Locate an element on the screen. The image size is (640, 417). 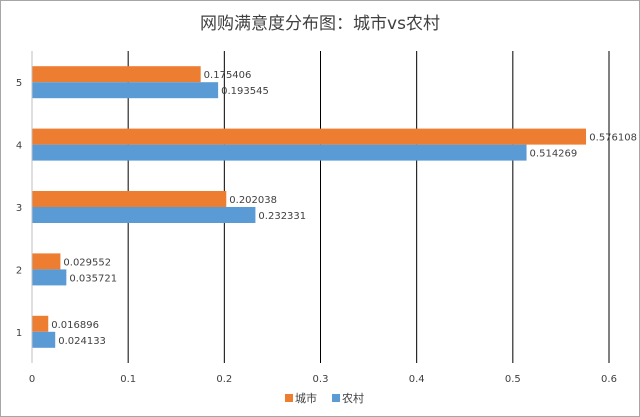
data-label: 0.024133 is located at coordinates (82, 341).